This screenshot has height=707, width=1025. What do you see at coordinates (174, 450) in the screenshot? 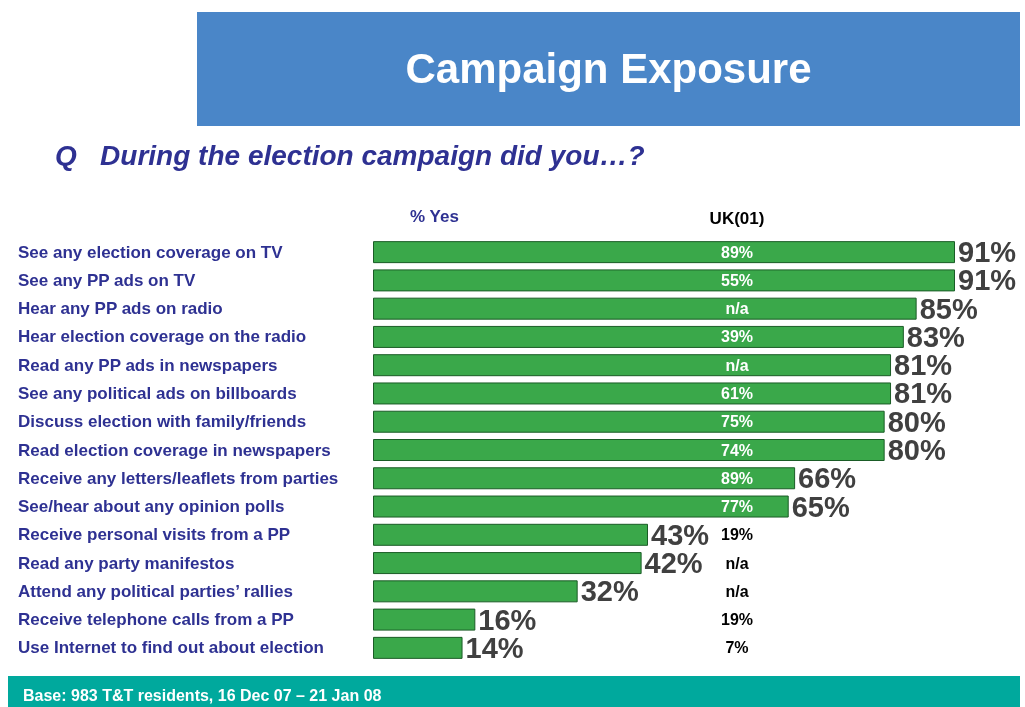
I see `y-tick-label: Read election coverage in newspapers` at bounding box center [174, 450].